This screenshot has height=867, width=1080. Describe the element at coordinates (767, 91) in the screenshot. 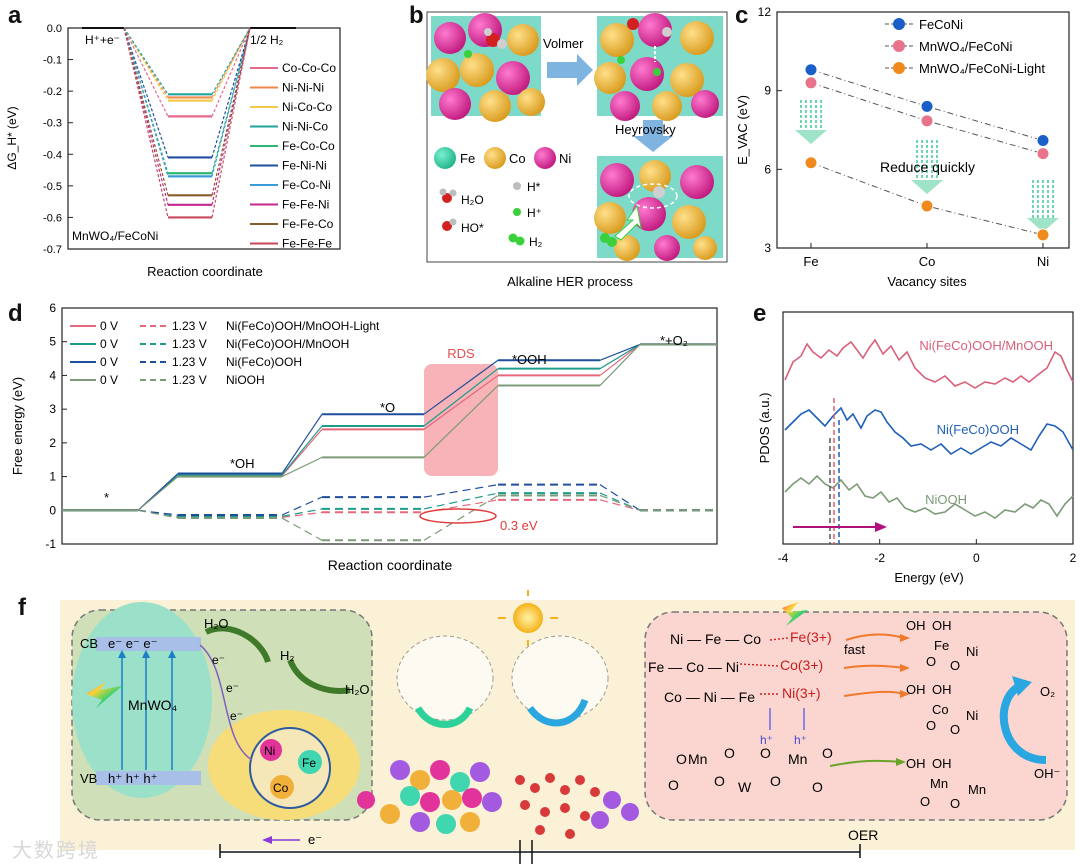

I see `y-tick-label: 9` at that location.